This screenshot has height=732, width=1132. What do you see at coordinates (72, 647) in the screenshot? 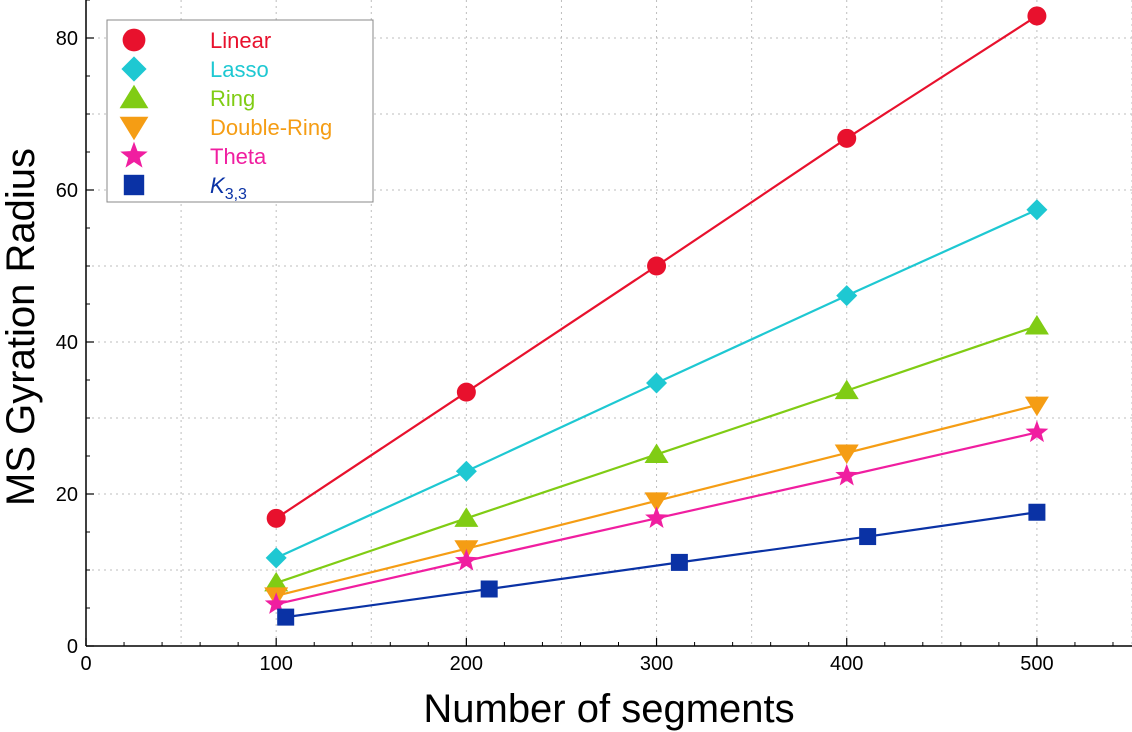
I see `y-tick-label: 0` at bounding box center [72, 647].